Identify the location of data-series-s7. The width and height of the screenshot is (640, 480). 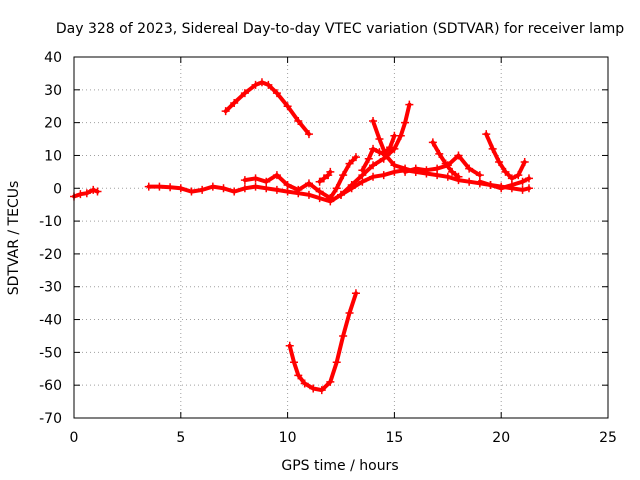
(343, 178).